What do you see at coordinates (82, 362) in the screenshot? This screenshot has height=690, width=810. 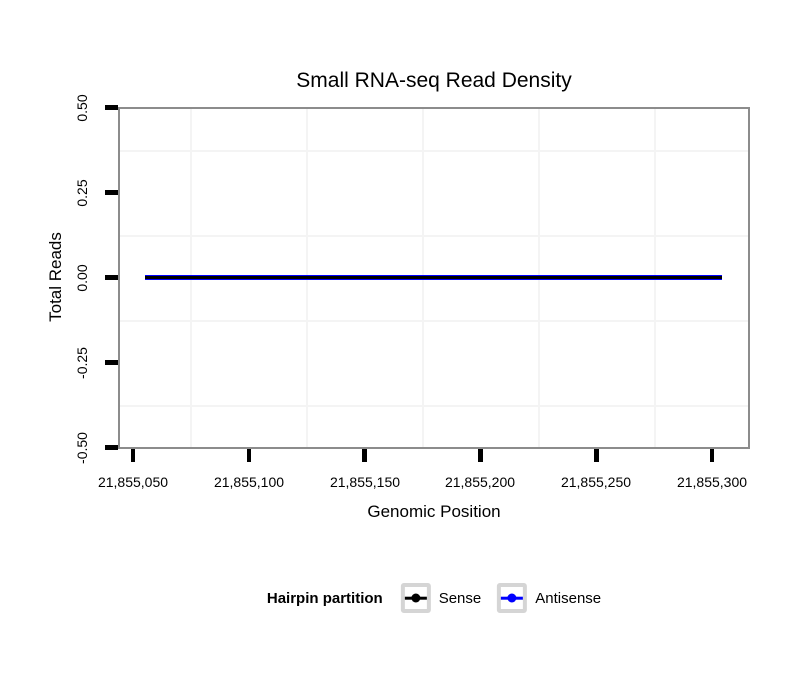 I see `y-tick-label: -0.25` at bounding box center [82, 362].